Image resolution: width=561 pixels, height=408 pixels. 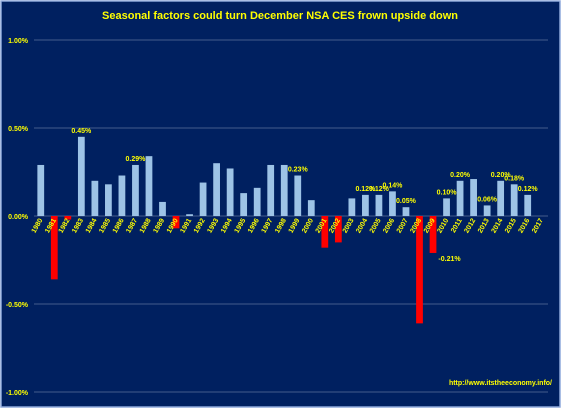 I want to click on bar-2010, so click(x=446, y=207).